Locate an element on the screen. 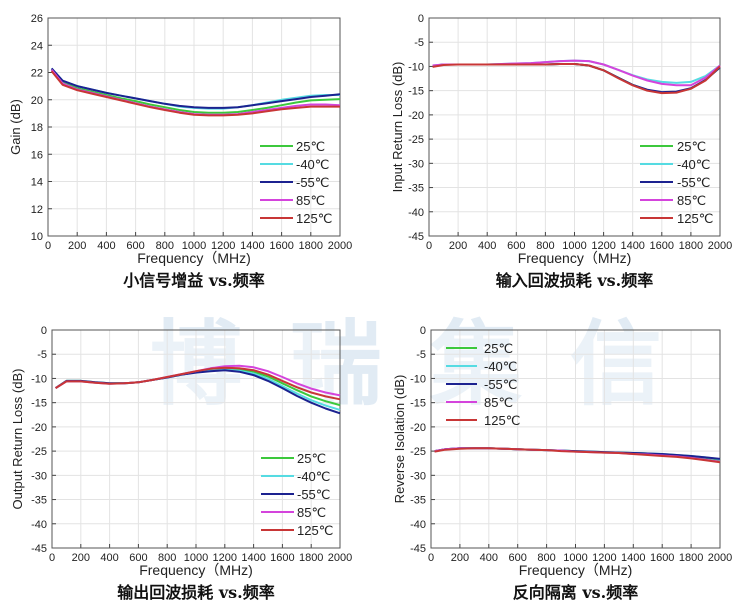 This screenshot has width=749, height=607. y-tick-label: -5 is located at coordinates (419, 43).